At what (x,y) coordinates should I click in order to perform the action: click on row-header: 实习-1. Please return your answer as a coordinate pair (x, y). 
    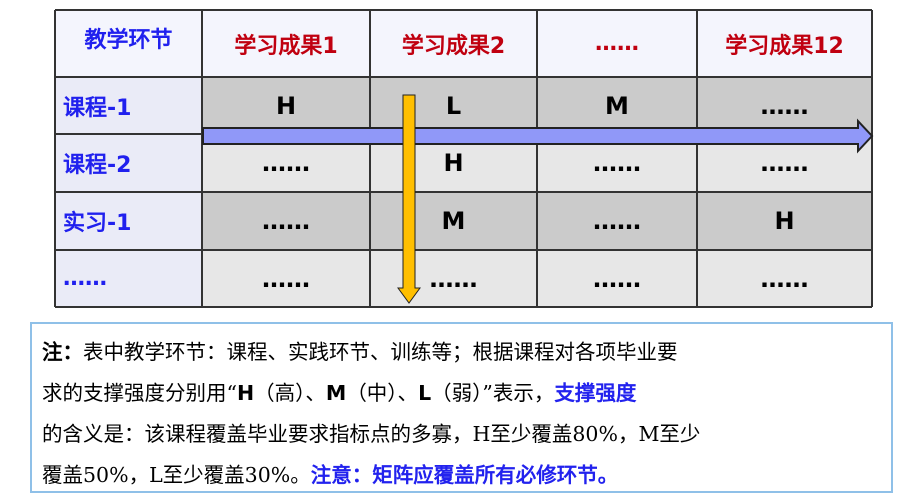
    Looking at the image, I should click on (128, 221).